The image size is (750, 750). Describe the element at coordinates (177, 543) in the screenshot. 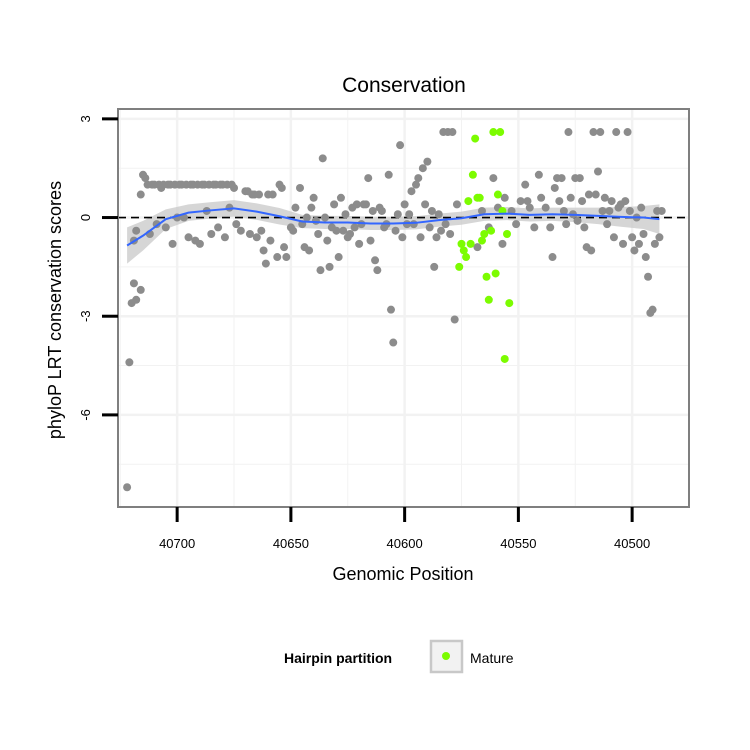

I see `x-tick-label: 40700` at that location.